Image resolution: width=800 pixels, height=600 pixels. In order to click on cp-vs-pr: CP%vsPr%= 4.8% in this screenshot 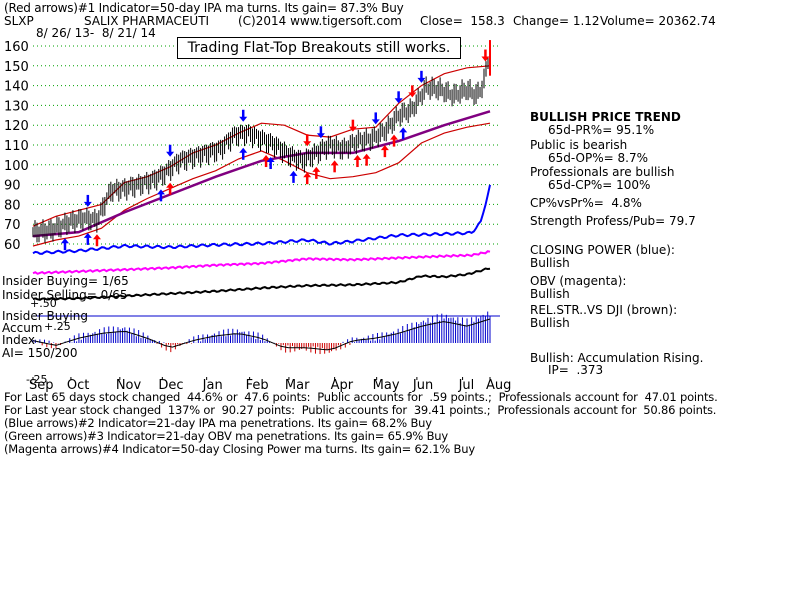, I will do `click(586, 203)`.